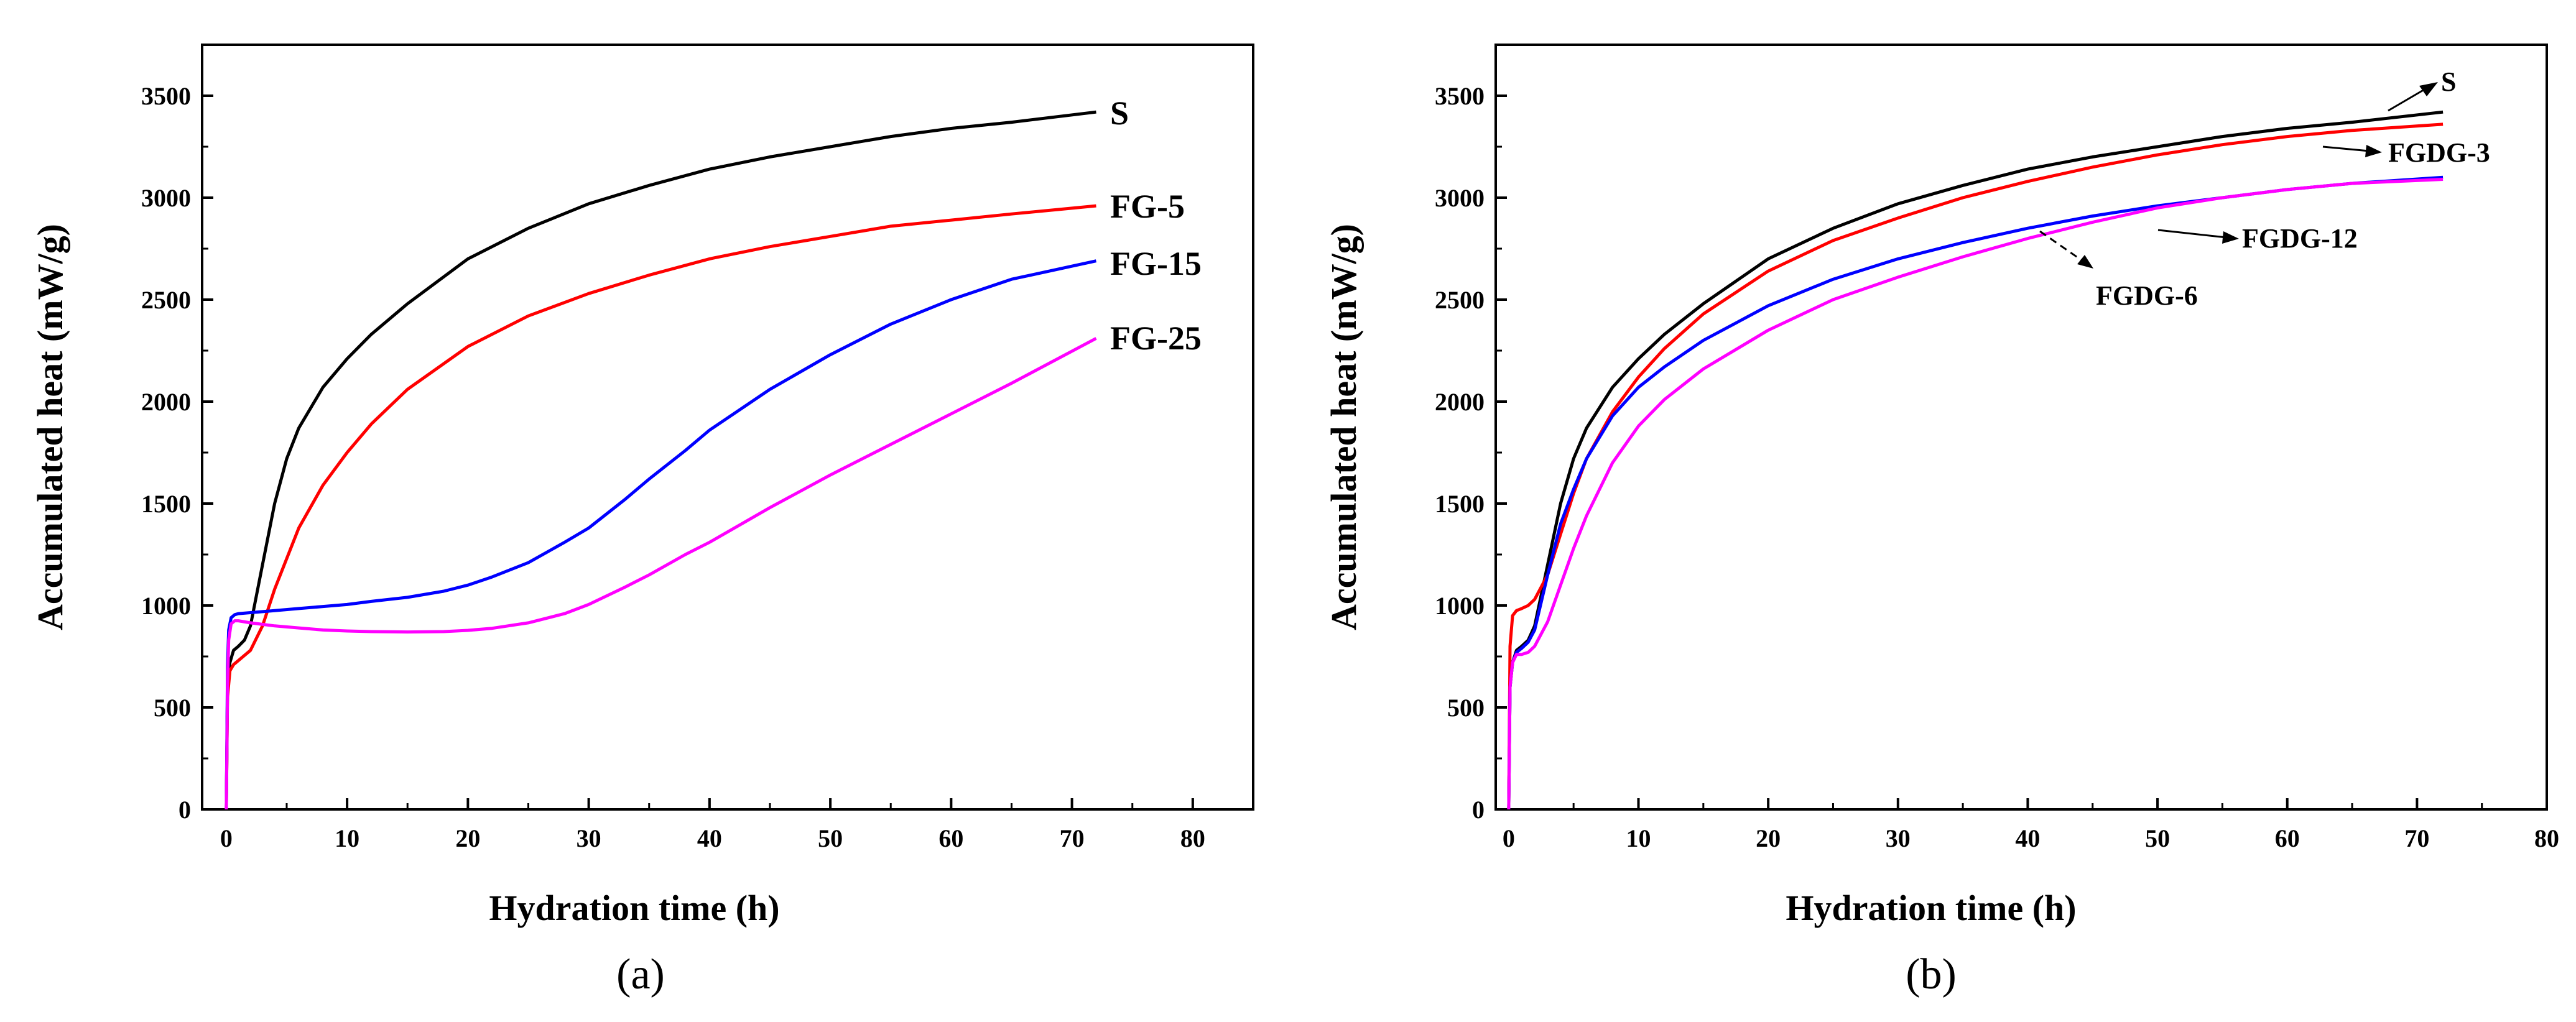  What do you see at coordinates (1148, 206) in the screenshot?
I see `series-label-FG-5: FG-5` at bounding box center [1148, 206].